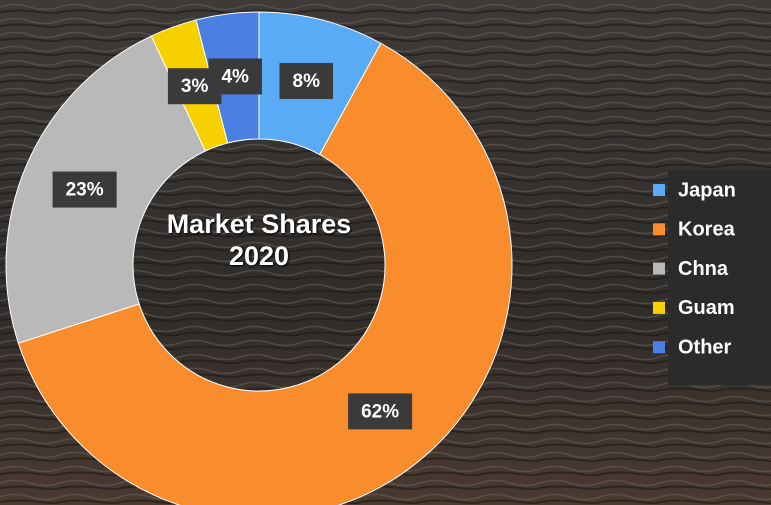 The height and width of the screenshot is (505, 771). I want to click on data-label: 23%, so click(84, 189).